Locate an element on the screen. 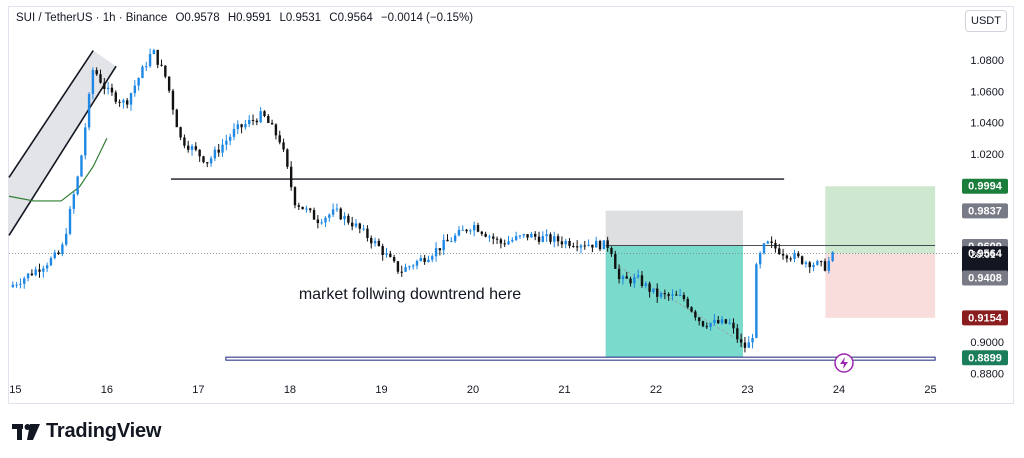 This screenshot has width=1024, height=458. alert-icon is located at coordinates (844, 363).